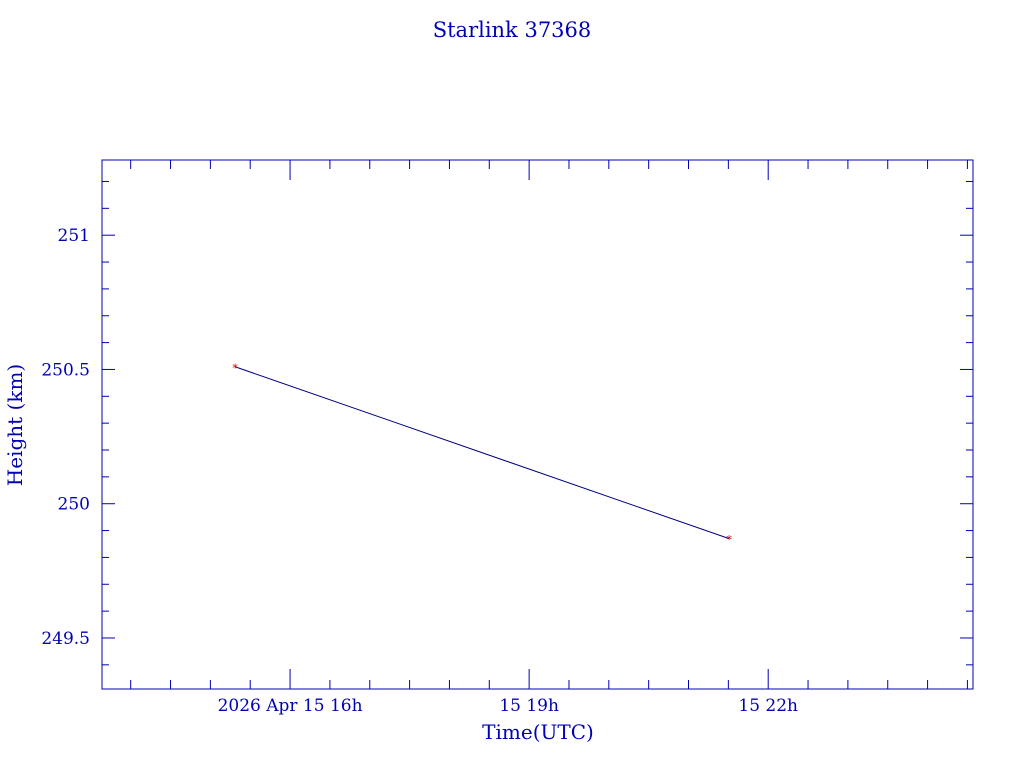  I want to click on chart-title: Starlink 37368, so click(512, 30).